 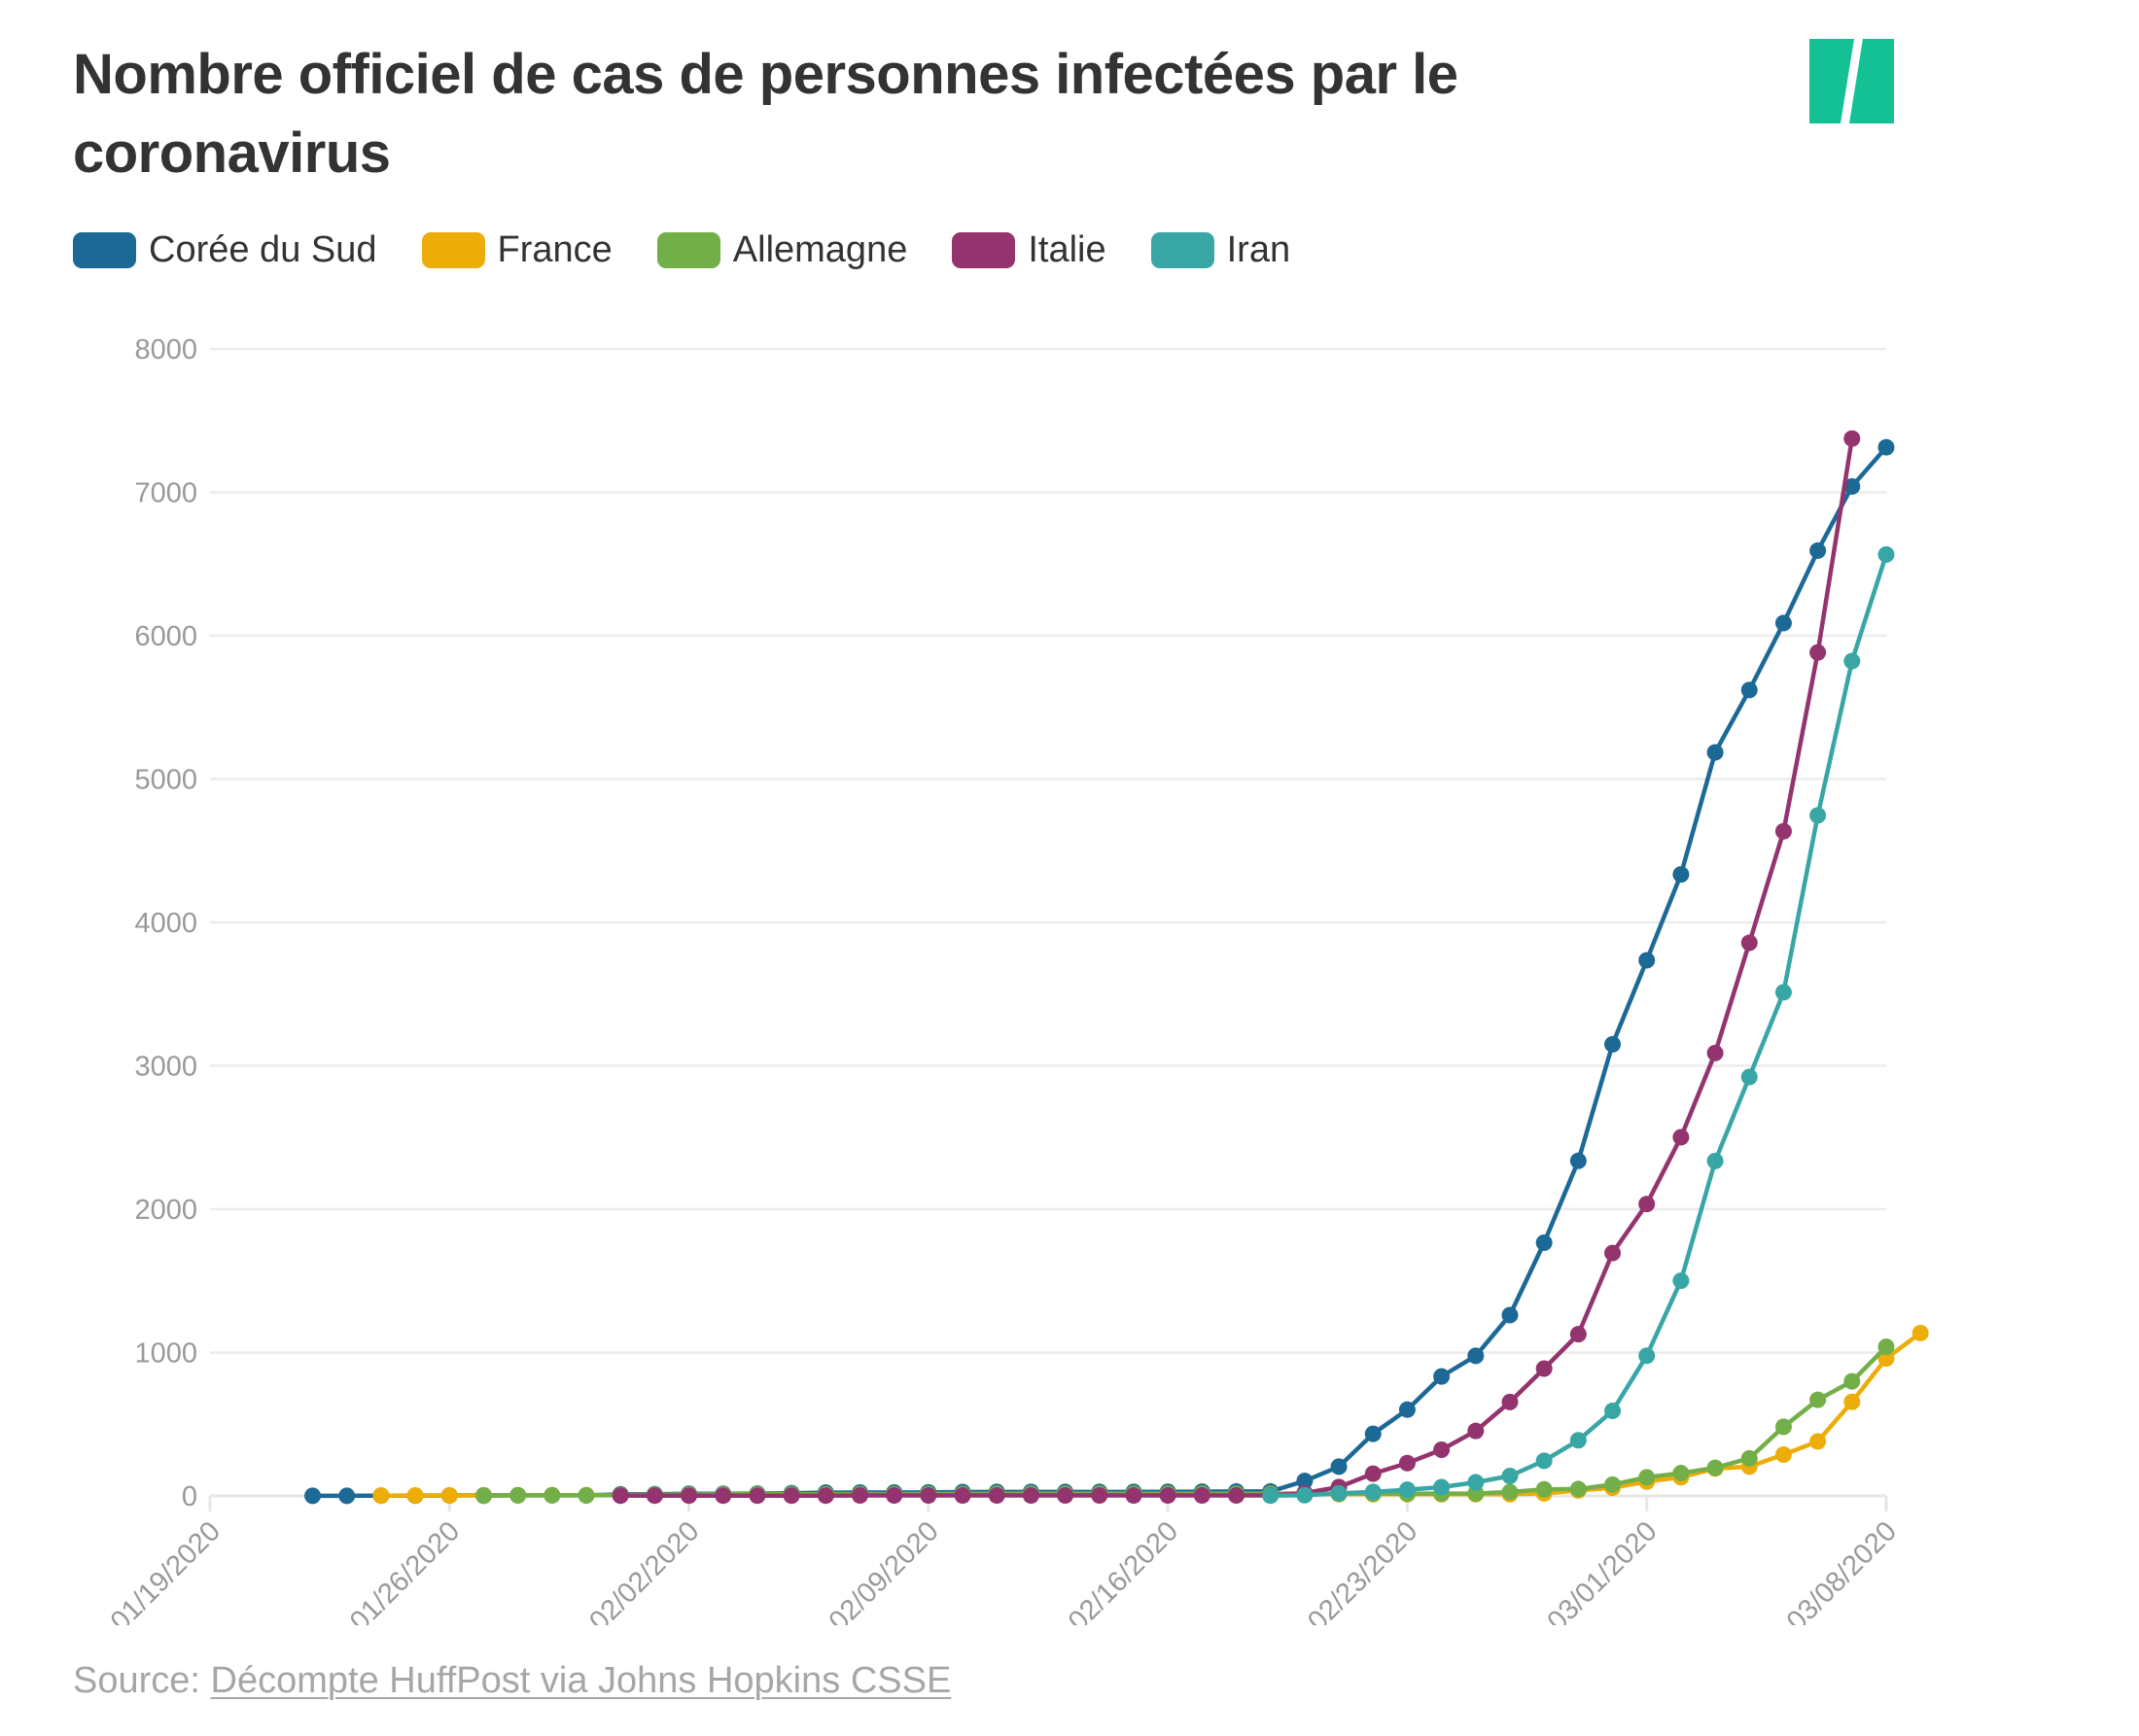 I want to click on y-axis: 0 1000 2000 3000 4000 5000 6000 7000 8000, so click(x=165, y=923).